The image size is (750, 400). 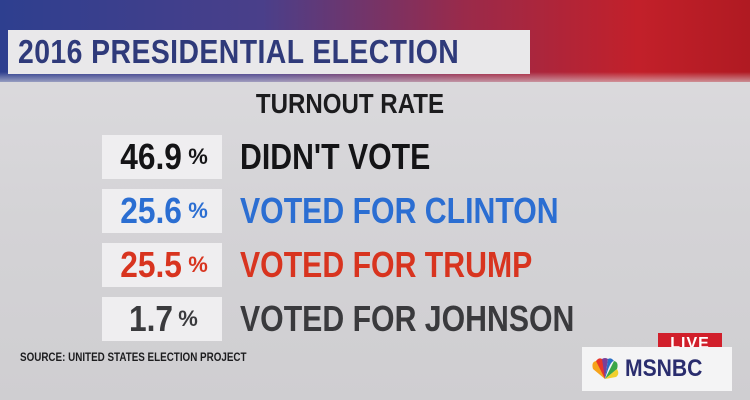 I want to click on percent-box: 25.6%, so click(x=162, y=211).